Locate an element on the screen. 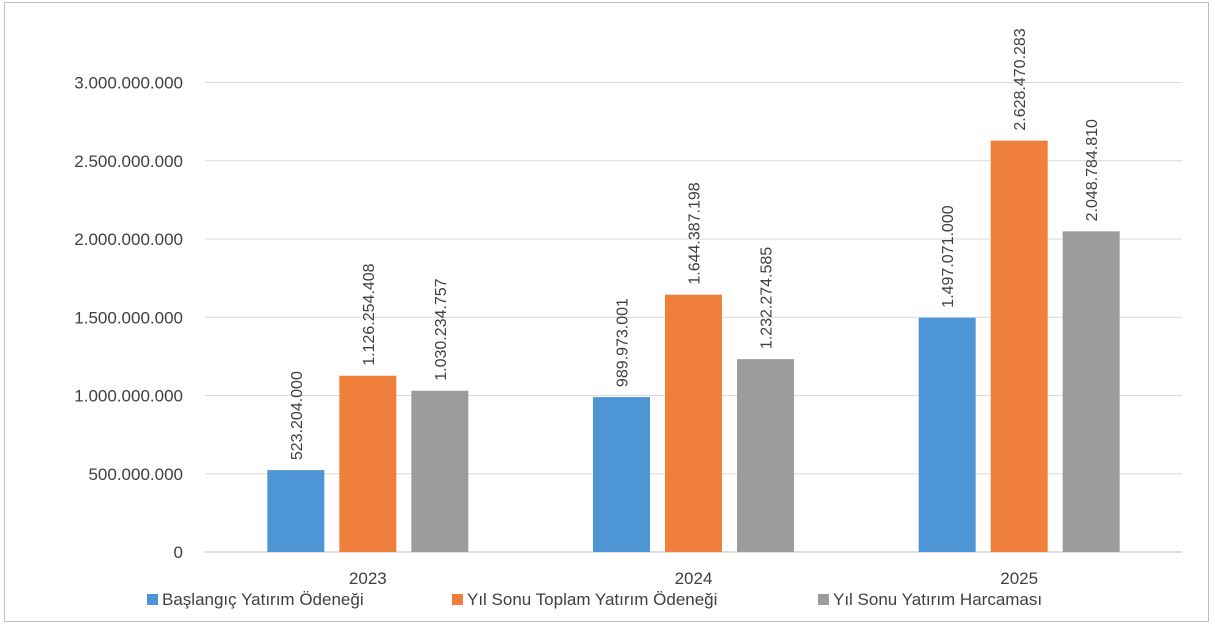 Image resolution: width=1215 pixels, height=628 pixels. x-tick-label: 2023 is located at coordinates (368, 578).